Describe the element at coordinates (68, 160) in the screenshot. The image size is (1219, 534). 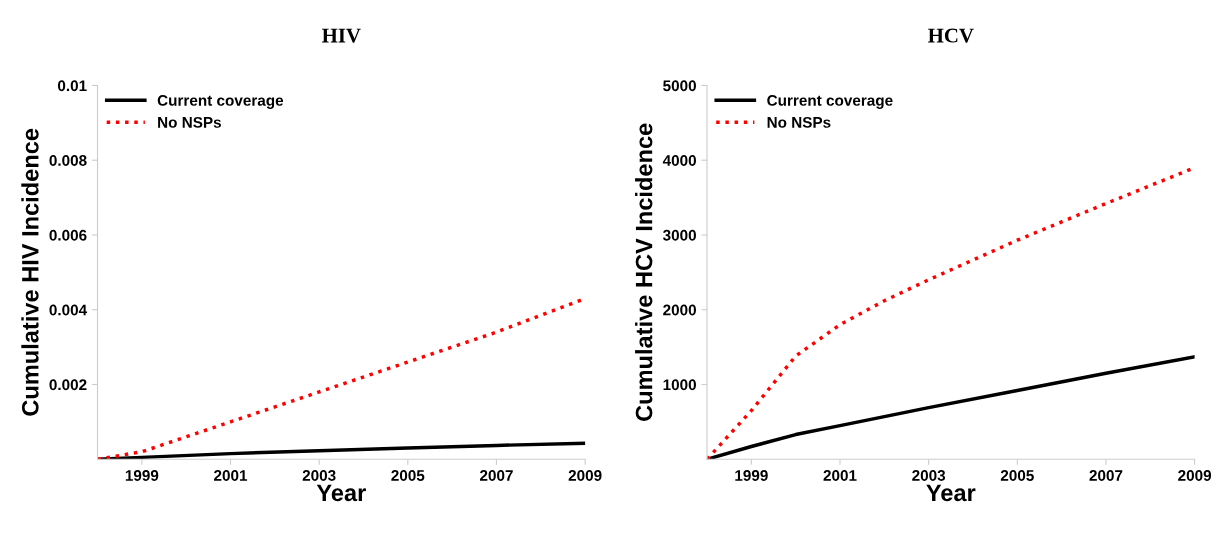
I see `y-tick-label: 0.008` at that location.